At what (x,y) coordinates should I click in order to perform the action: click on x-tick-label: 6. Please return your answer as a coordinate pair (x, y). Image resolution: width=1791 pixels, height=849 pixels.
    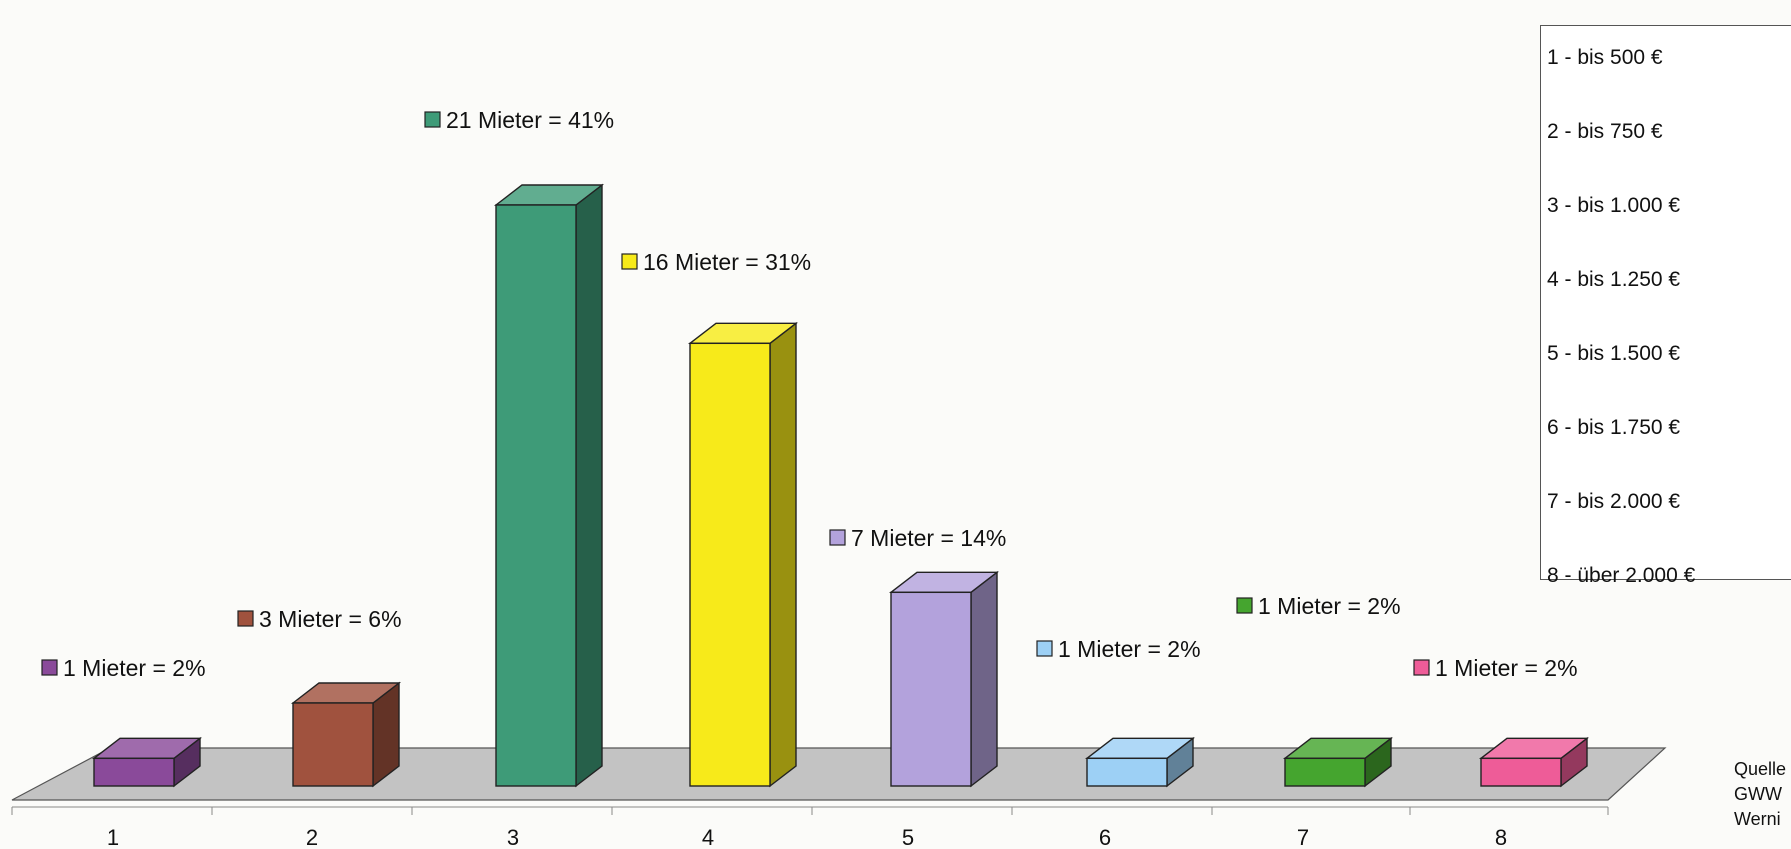
    Looking at the image, I should click on (1105, 837).